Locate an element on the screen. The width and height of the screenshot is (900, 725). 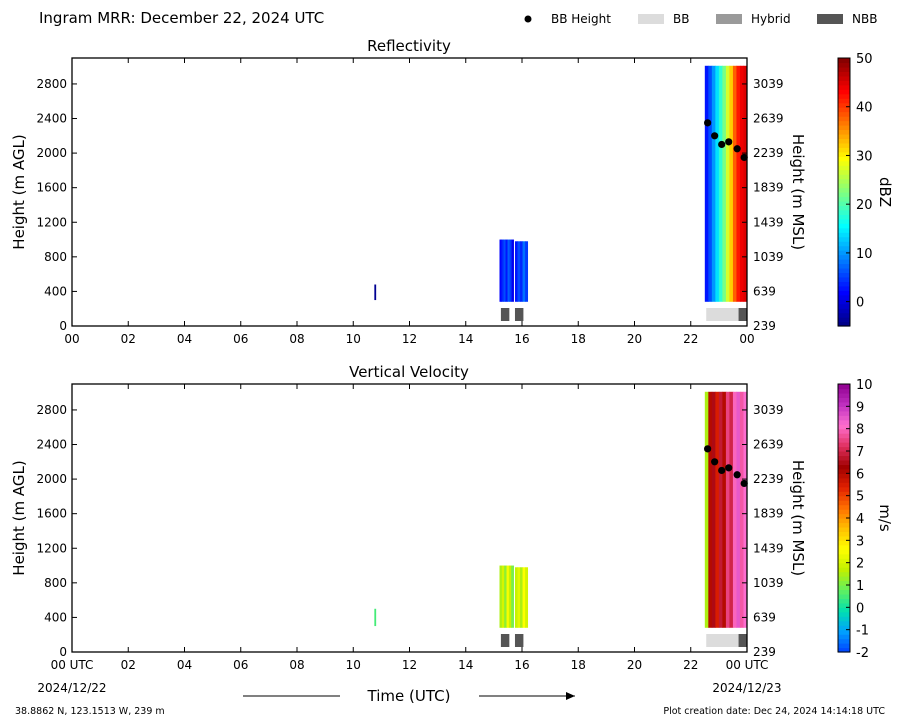
colorbar-tick-label: 9 is located at coordinates (860, 407).